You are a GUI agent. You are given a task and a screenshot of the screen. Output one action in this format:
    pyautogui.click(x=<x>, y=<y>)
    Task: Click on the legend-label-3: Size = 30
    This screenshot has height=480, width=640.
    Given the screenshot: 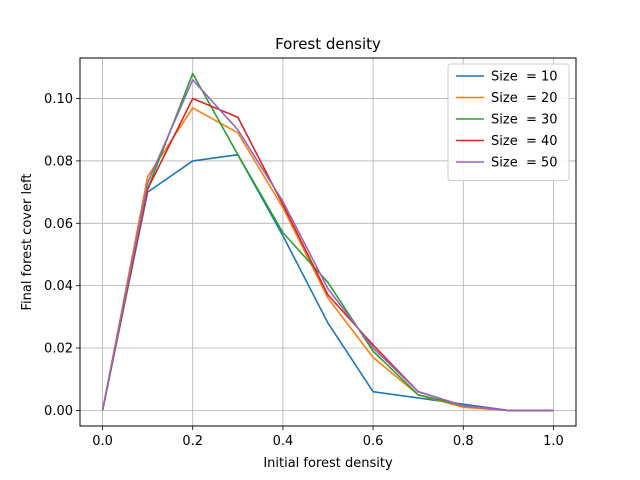 What is the action you would take?
    pyautogui.click(x=524, y=120)
    